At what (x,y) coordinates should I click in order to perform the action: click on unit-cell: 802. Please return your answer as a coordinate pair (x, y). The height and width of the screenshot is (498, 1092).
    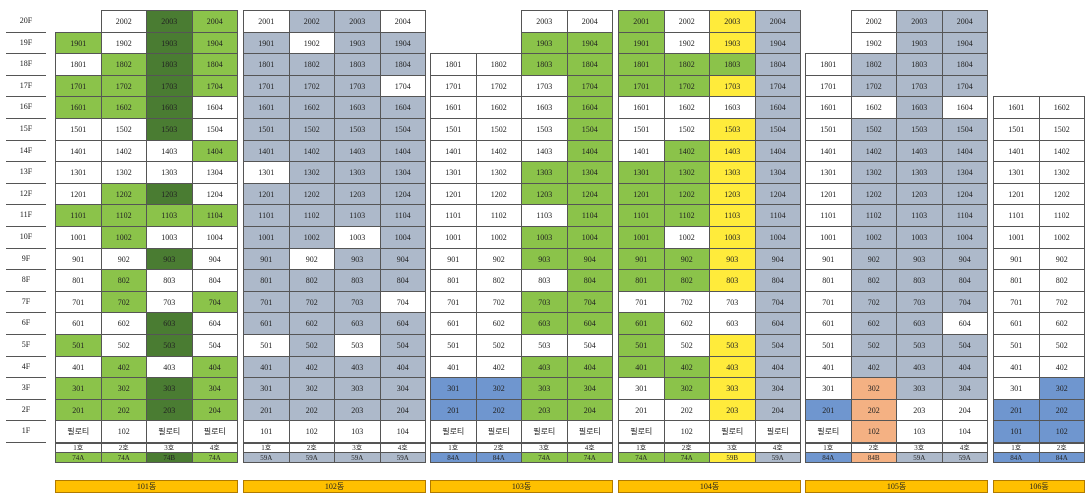
    Looking at the image, I should click on (123, 280).